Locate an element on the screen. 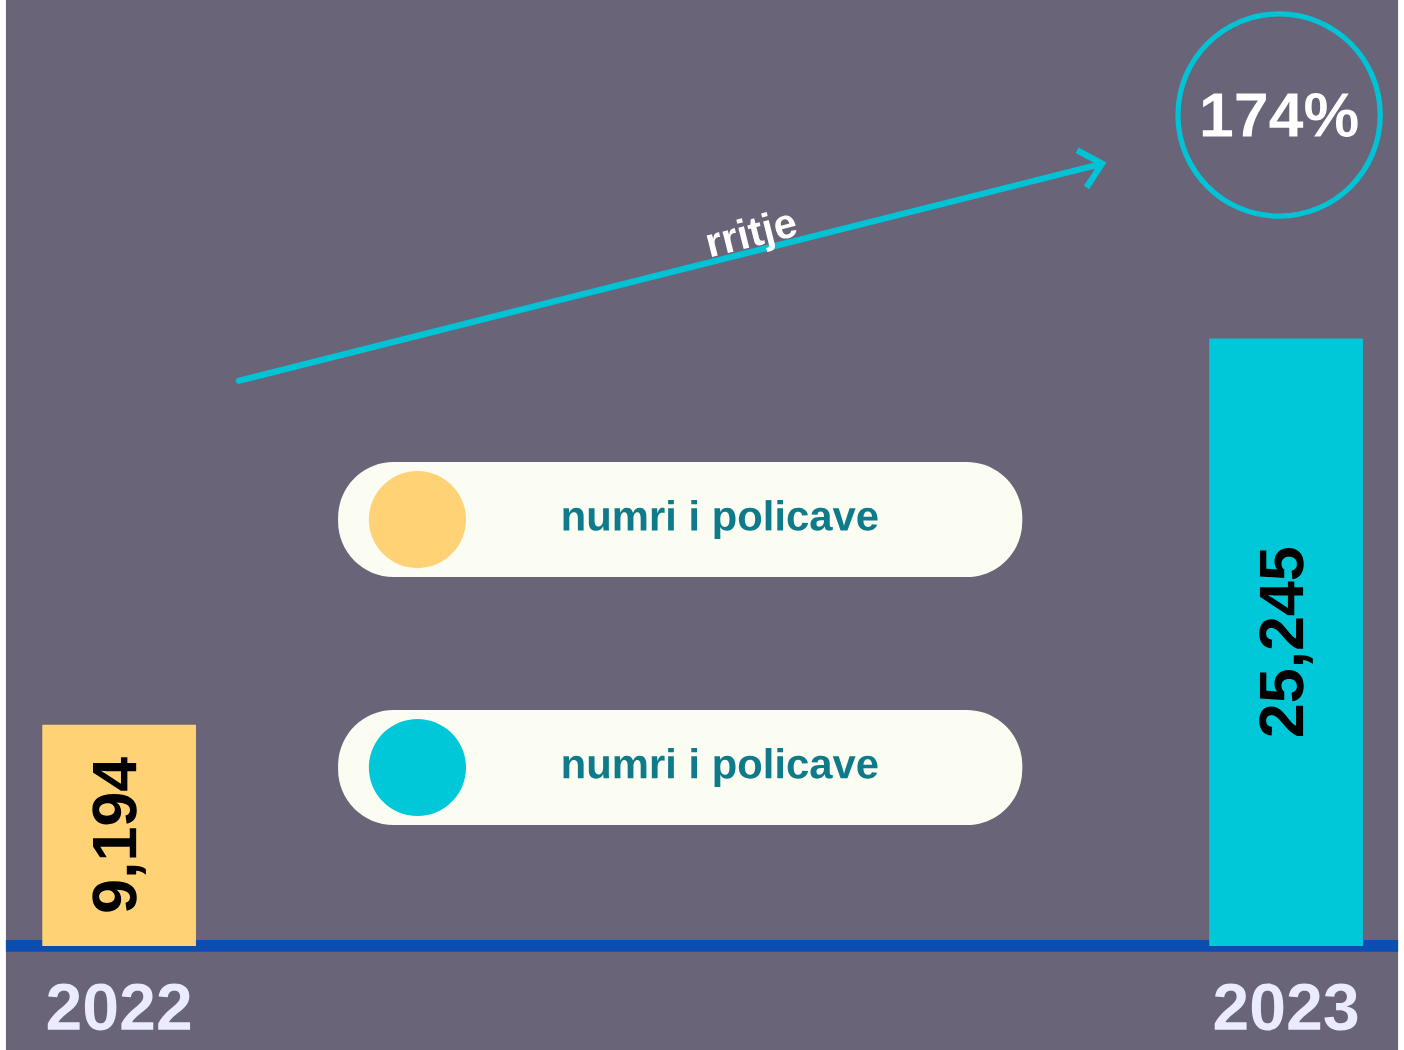 The height and width of the screenshot is (1050, 1404). text: rritje is located at coordinates (751, 234).